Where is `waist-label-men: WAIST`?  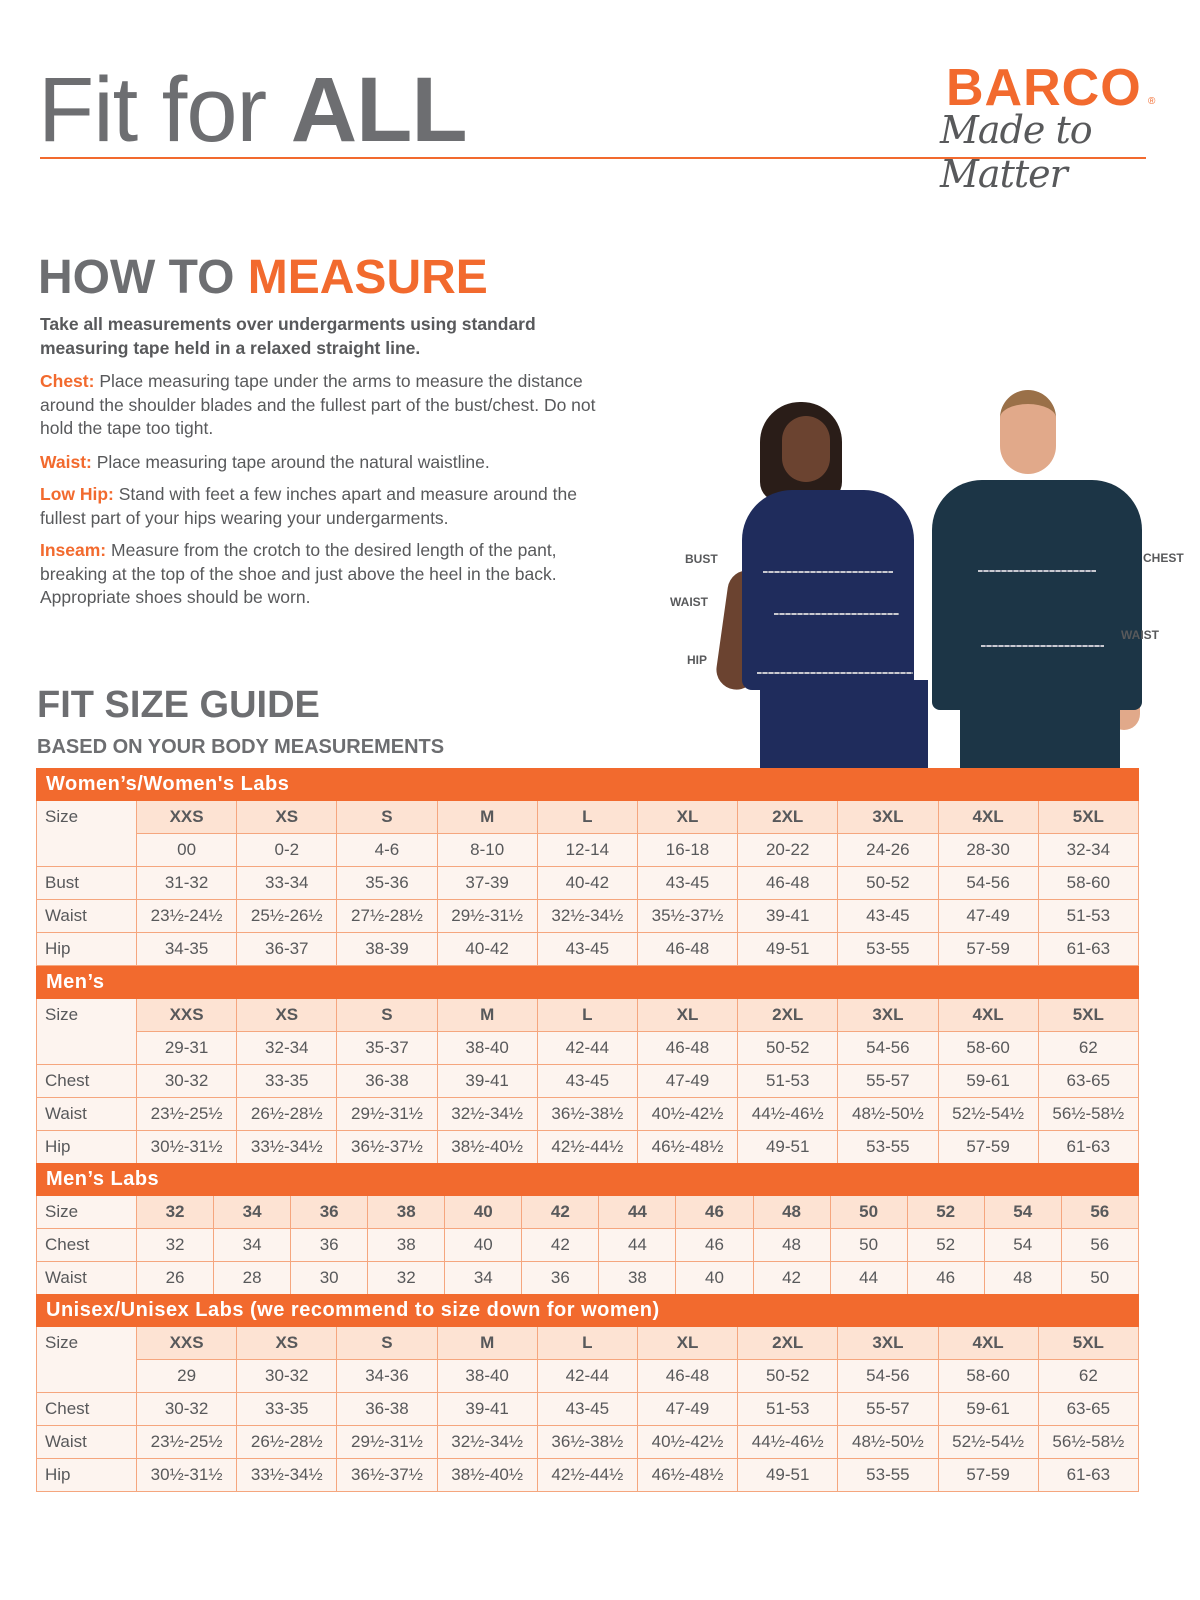
waist-label-men: WAIST is located at coordinates (1140, 635).